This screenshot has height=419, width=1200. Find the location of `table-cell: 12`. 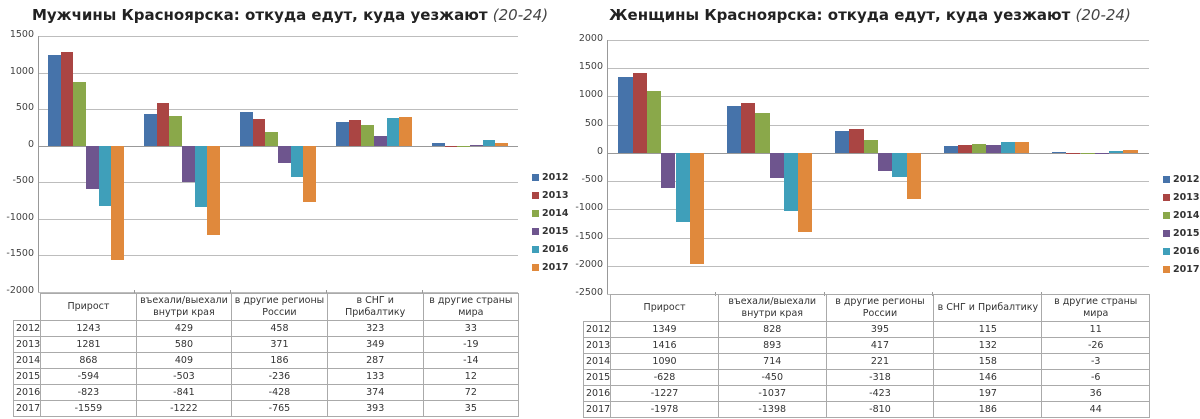

table-cell: 12 is located at coordinates (471, 376).